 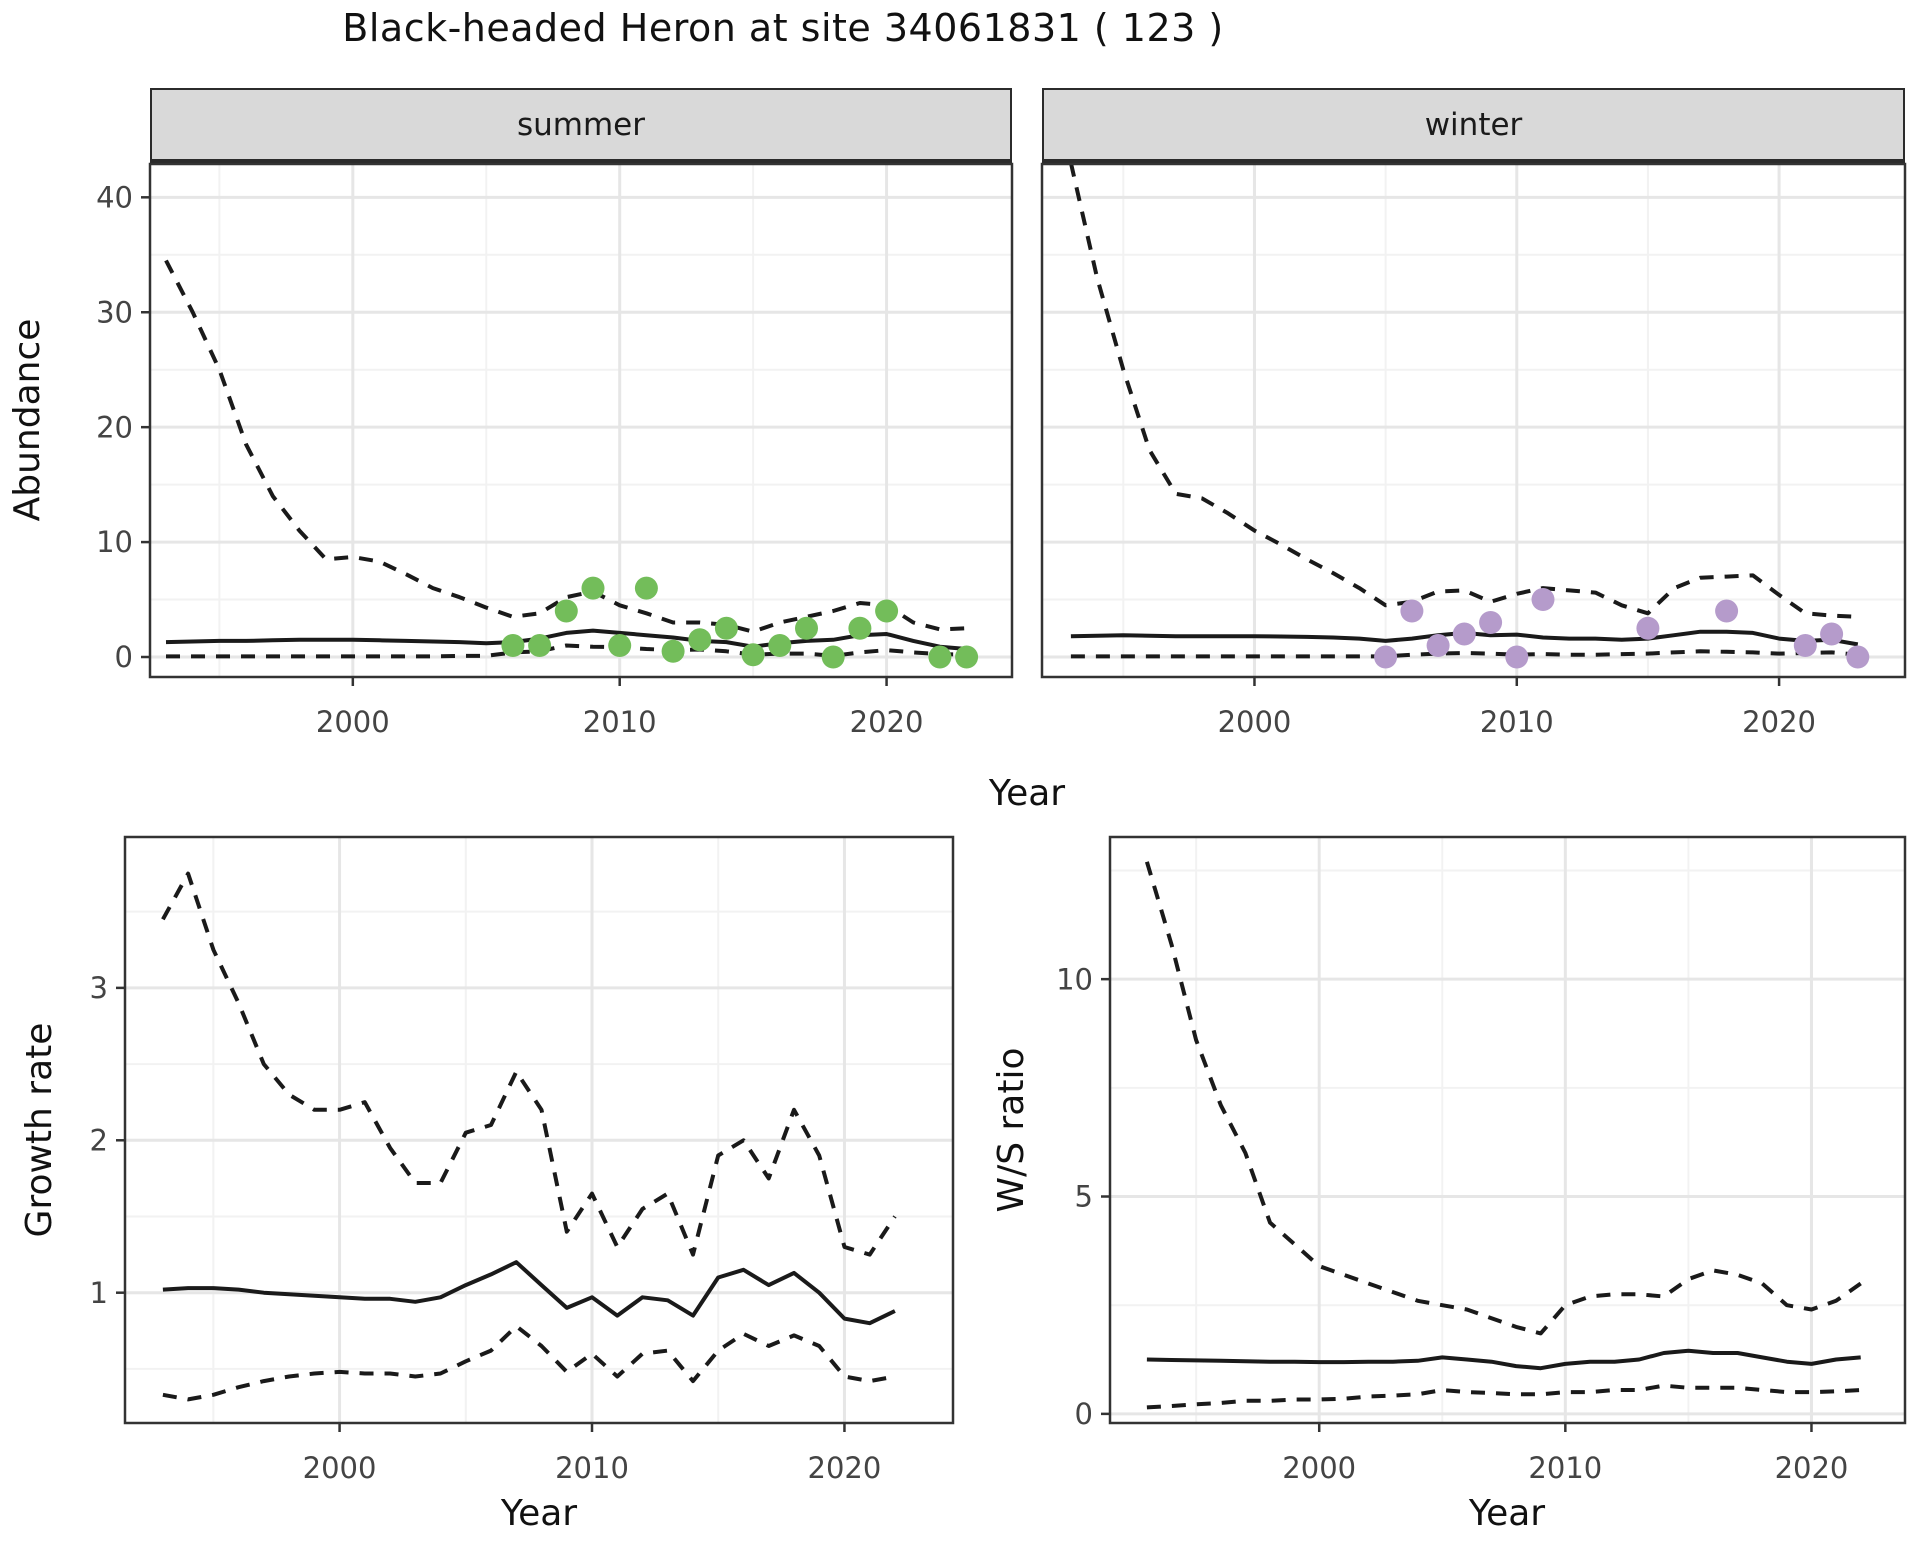 What do you see at coordinates (1084, 1197) in the screenshot?
I see `y-tick-label: 5` at bounding box center [1084, 1197].